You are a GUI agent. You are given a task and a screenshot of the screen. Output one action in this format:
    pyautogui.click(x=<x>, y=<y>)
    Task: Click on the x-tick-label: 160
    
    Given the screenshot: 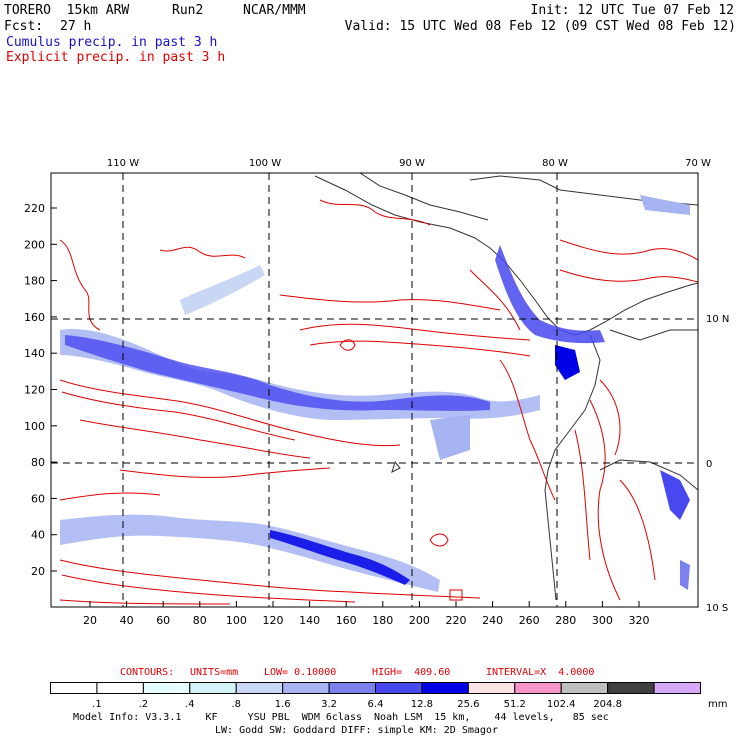 What is the action you would take?
    pyautogui.click(x=346, y=620)
    